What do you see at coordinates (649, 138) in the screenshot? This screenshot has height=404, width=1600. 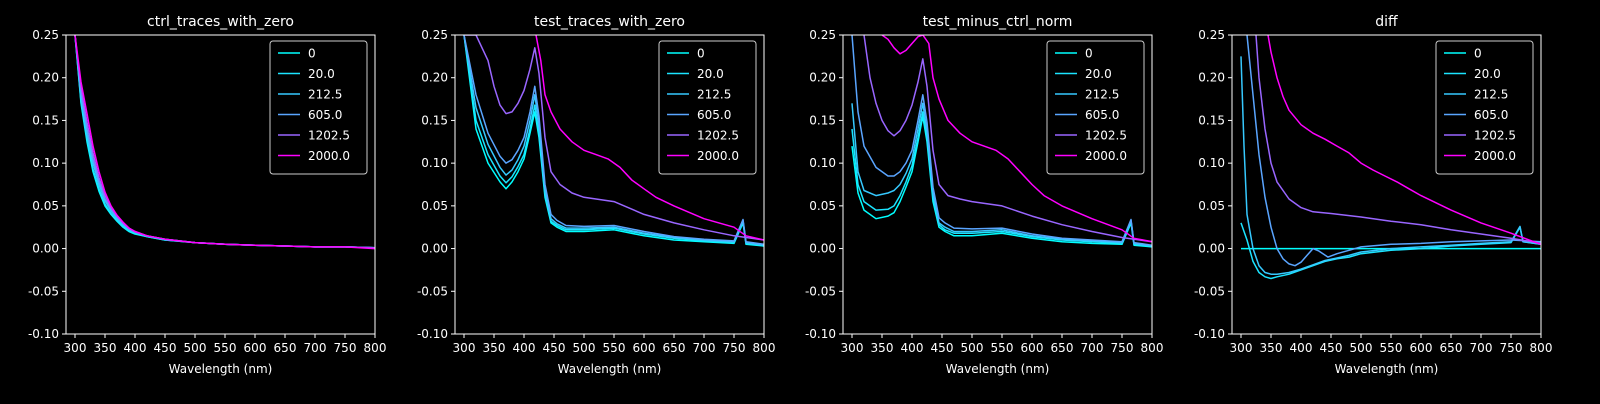 I see `series-line-2000.0` at bounding box center [649, 138].